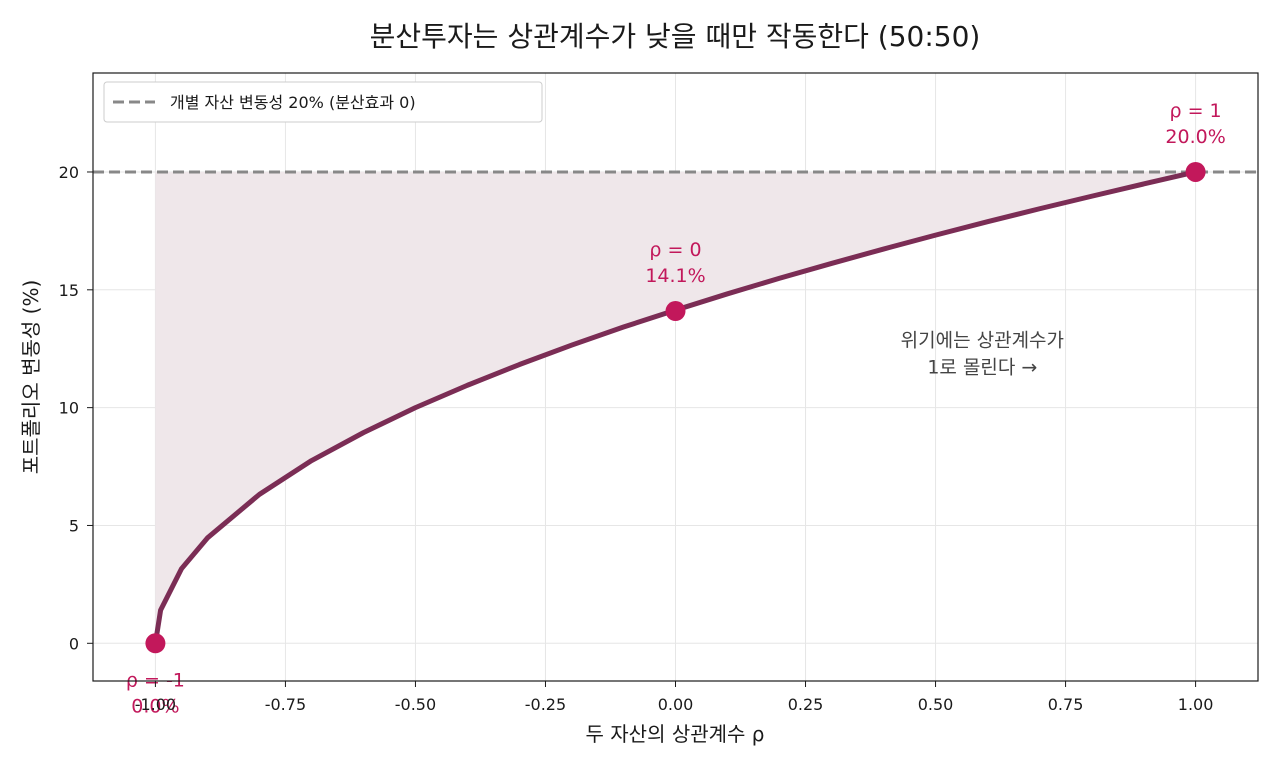 The height and width of the screenshot is (768, 1280). What do you see at coordinates (1066, 704) in the screenshot?
I see `x-tick-label-7: 0.75` at bounding box center [1066, 704].